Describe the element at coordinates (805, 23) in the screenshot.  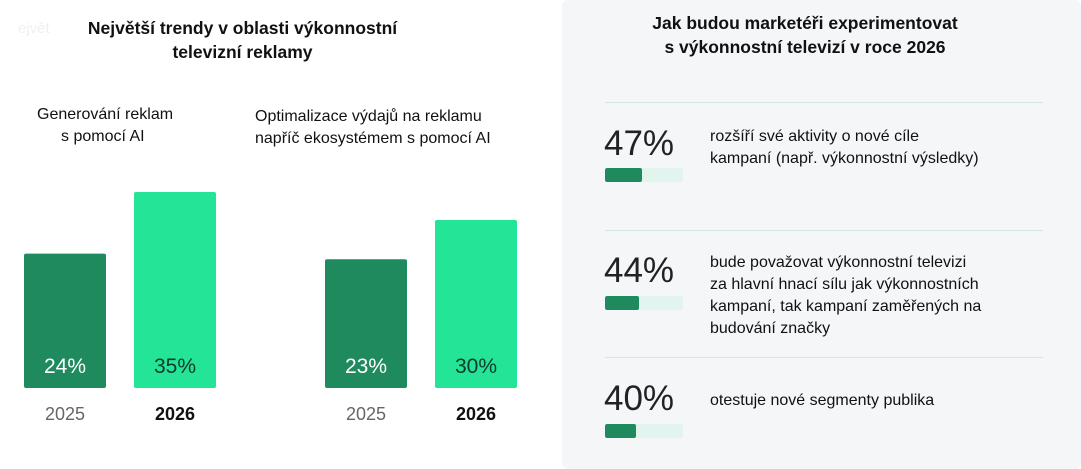
I see `right-title-line: Jak budou marketéři experimentovat` at that location.